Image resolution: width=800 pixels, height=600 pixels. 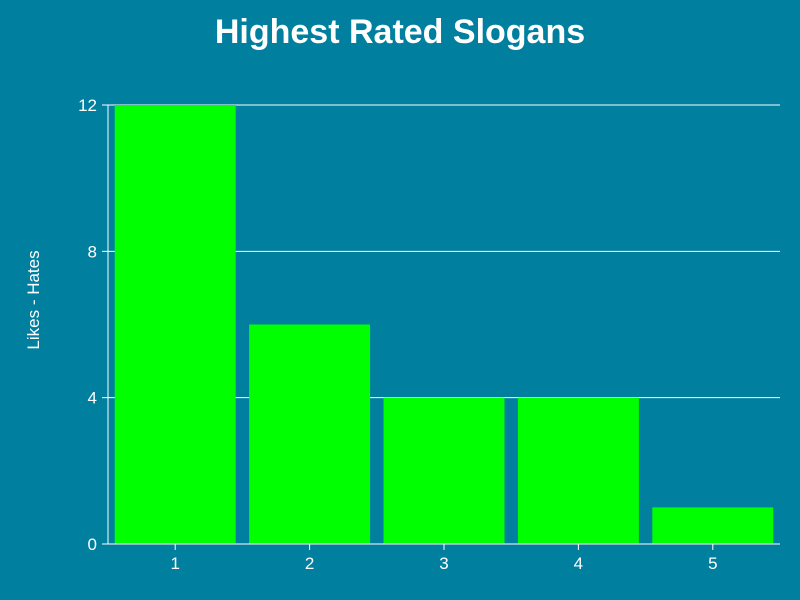 I want to click on x-tick-label: 5, so click(x=712, y=563).